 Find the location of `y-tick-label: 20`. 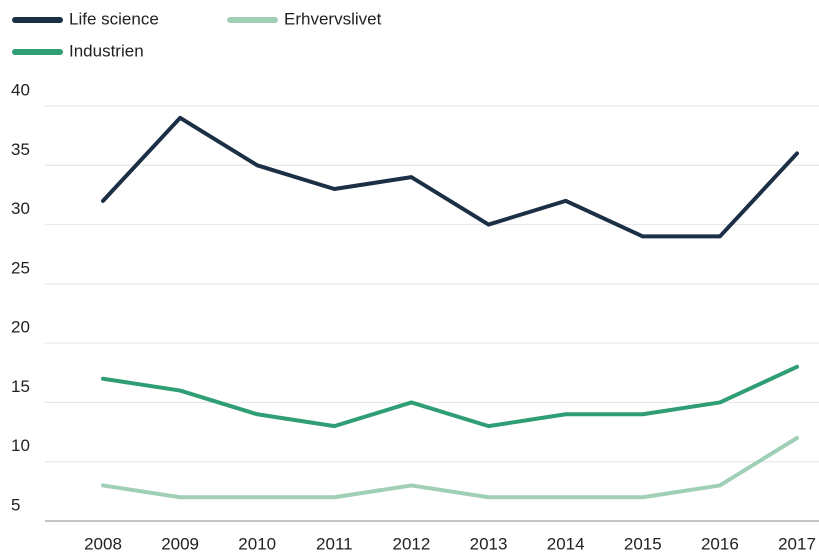

y-tick-label: 20 is located at coordinates (20, 327).